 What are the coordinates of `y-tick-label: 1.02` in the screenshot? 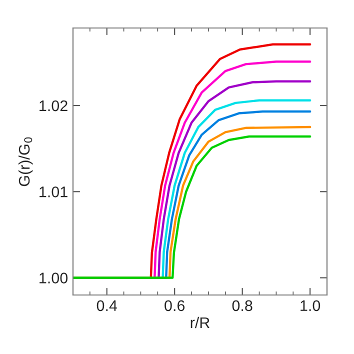 It's located at (54, 106).